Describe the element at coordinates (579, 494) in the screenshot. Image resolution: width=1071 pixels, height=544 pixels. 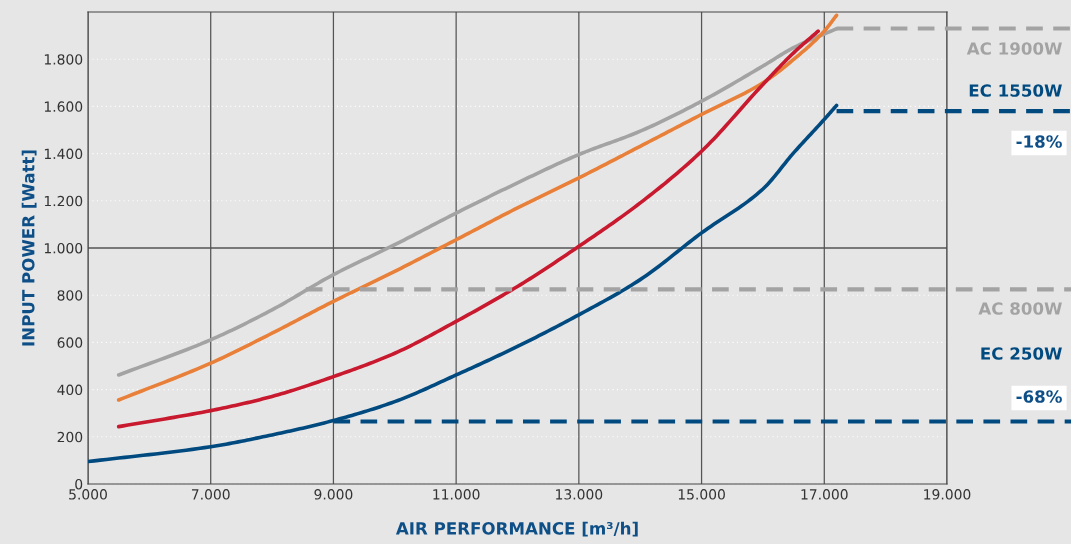
I see `x-tick-label: 13.000` at that location.